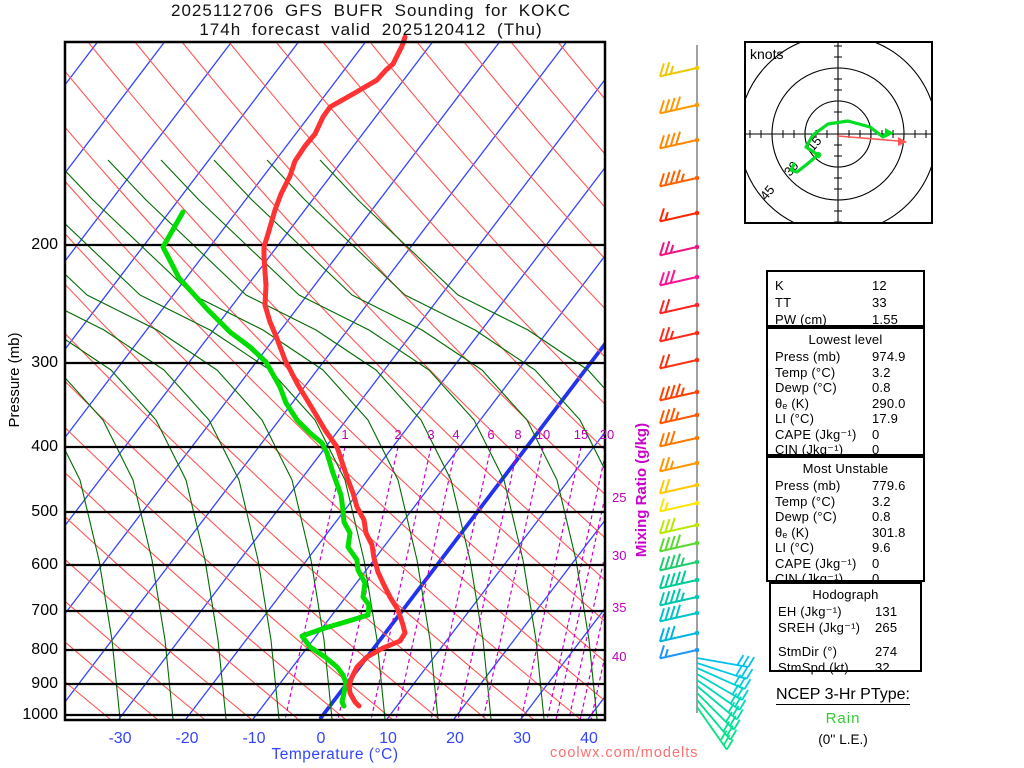  What do you see at coordinates (641, 490) in the screenshot?
I see `mixing-ratio-axis-label: Mixing Ratio (g/kg)` at bounding box center [641, 490].